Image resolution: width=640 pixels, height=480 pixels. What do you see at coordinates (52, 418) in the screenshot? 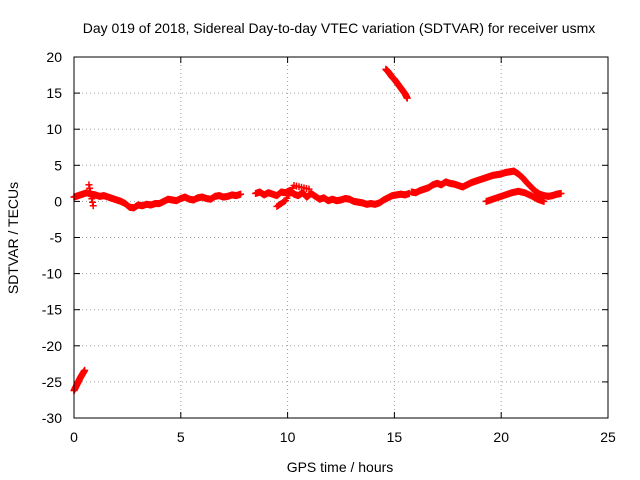
I see `y-tick-label: -30` at bounding box center [52, 418].